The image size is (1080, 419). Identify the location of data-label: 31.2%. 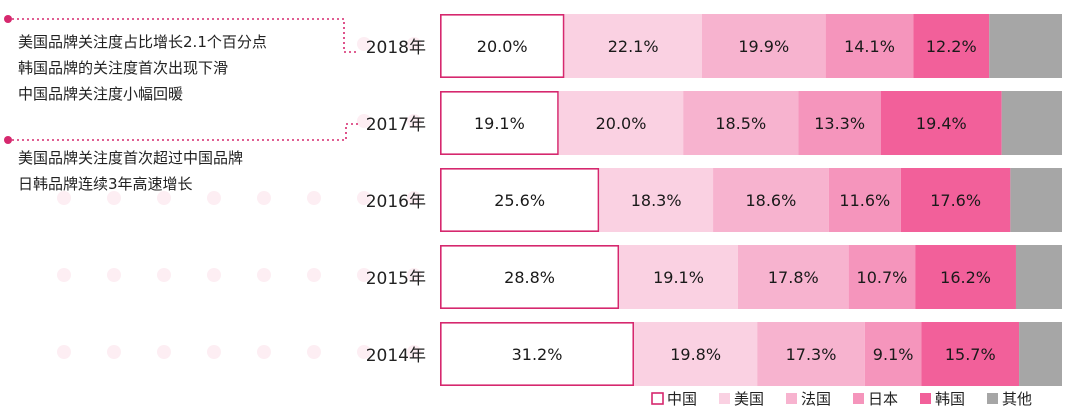
(537, 354).